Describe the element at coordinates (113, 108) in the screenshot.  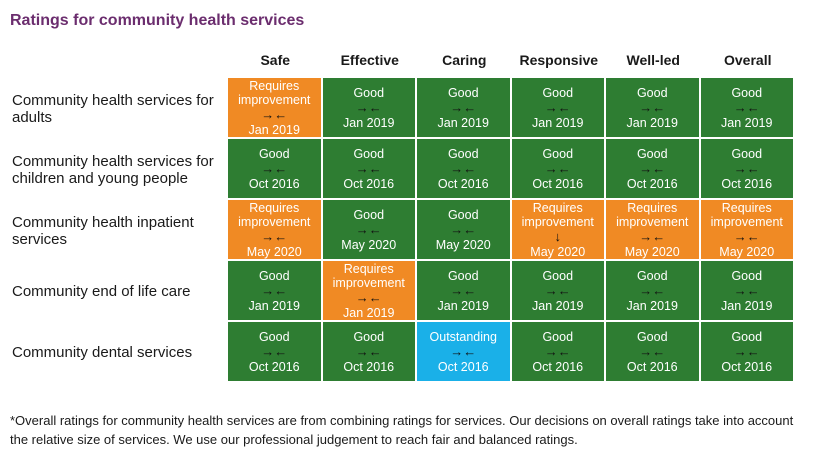
I see `row-label: Community health services for adults` at that location.